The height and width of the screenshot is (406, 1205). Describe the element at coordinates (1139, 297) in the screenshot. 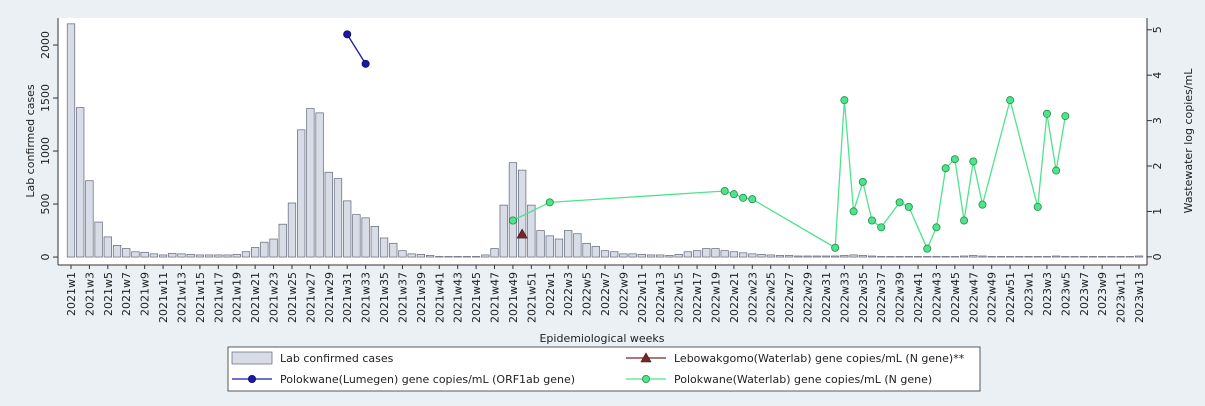

I see `x-tick-label: 2023w13` at that location.